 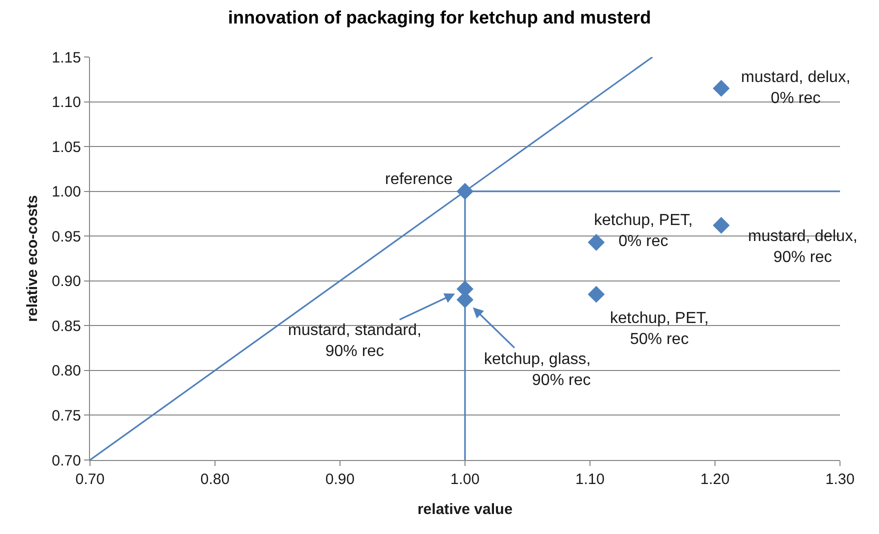 I want to click on y-tick-label: 0.85, so click(x=66, y=326).